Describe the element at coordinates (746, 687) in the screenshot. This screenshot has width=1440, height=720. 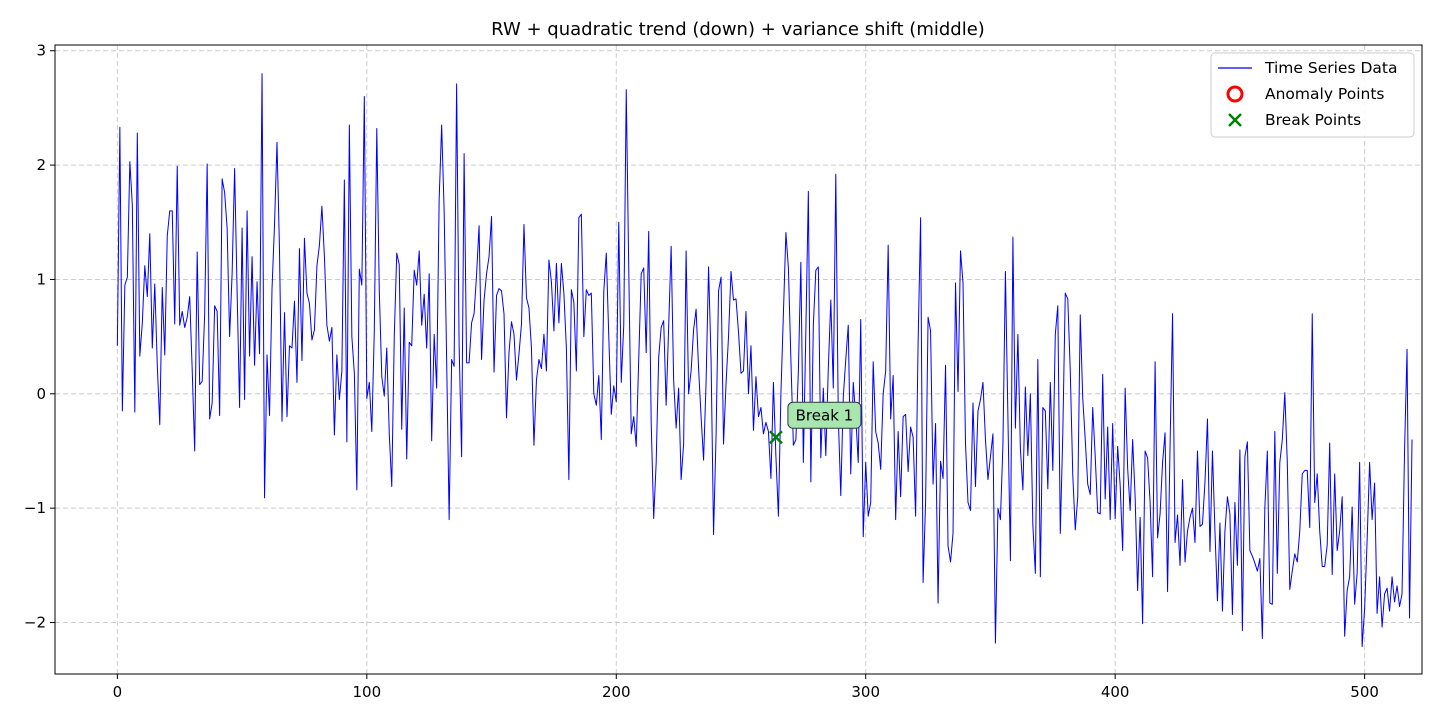
I see `x-axis: 0 100 200 300 400 500` at that location.